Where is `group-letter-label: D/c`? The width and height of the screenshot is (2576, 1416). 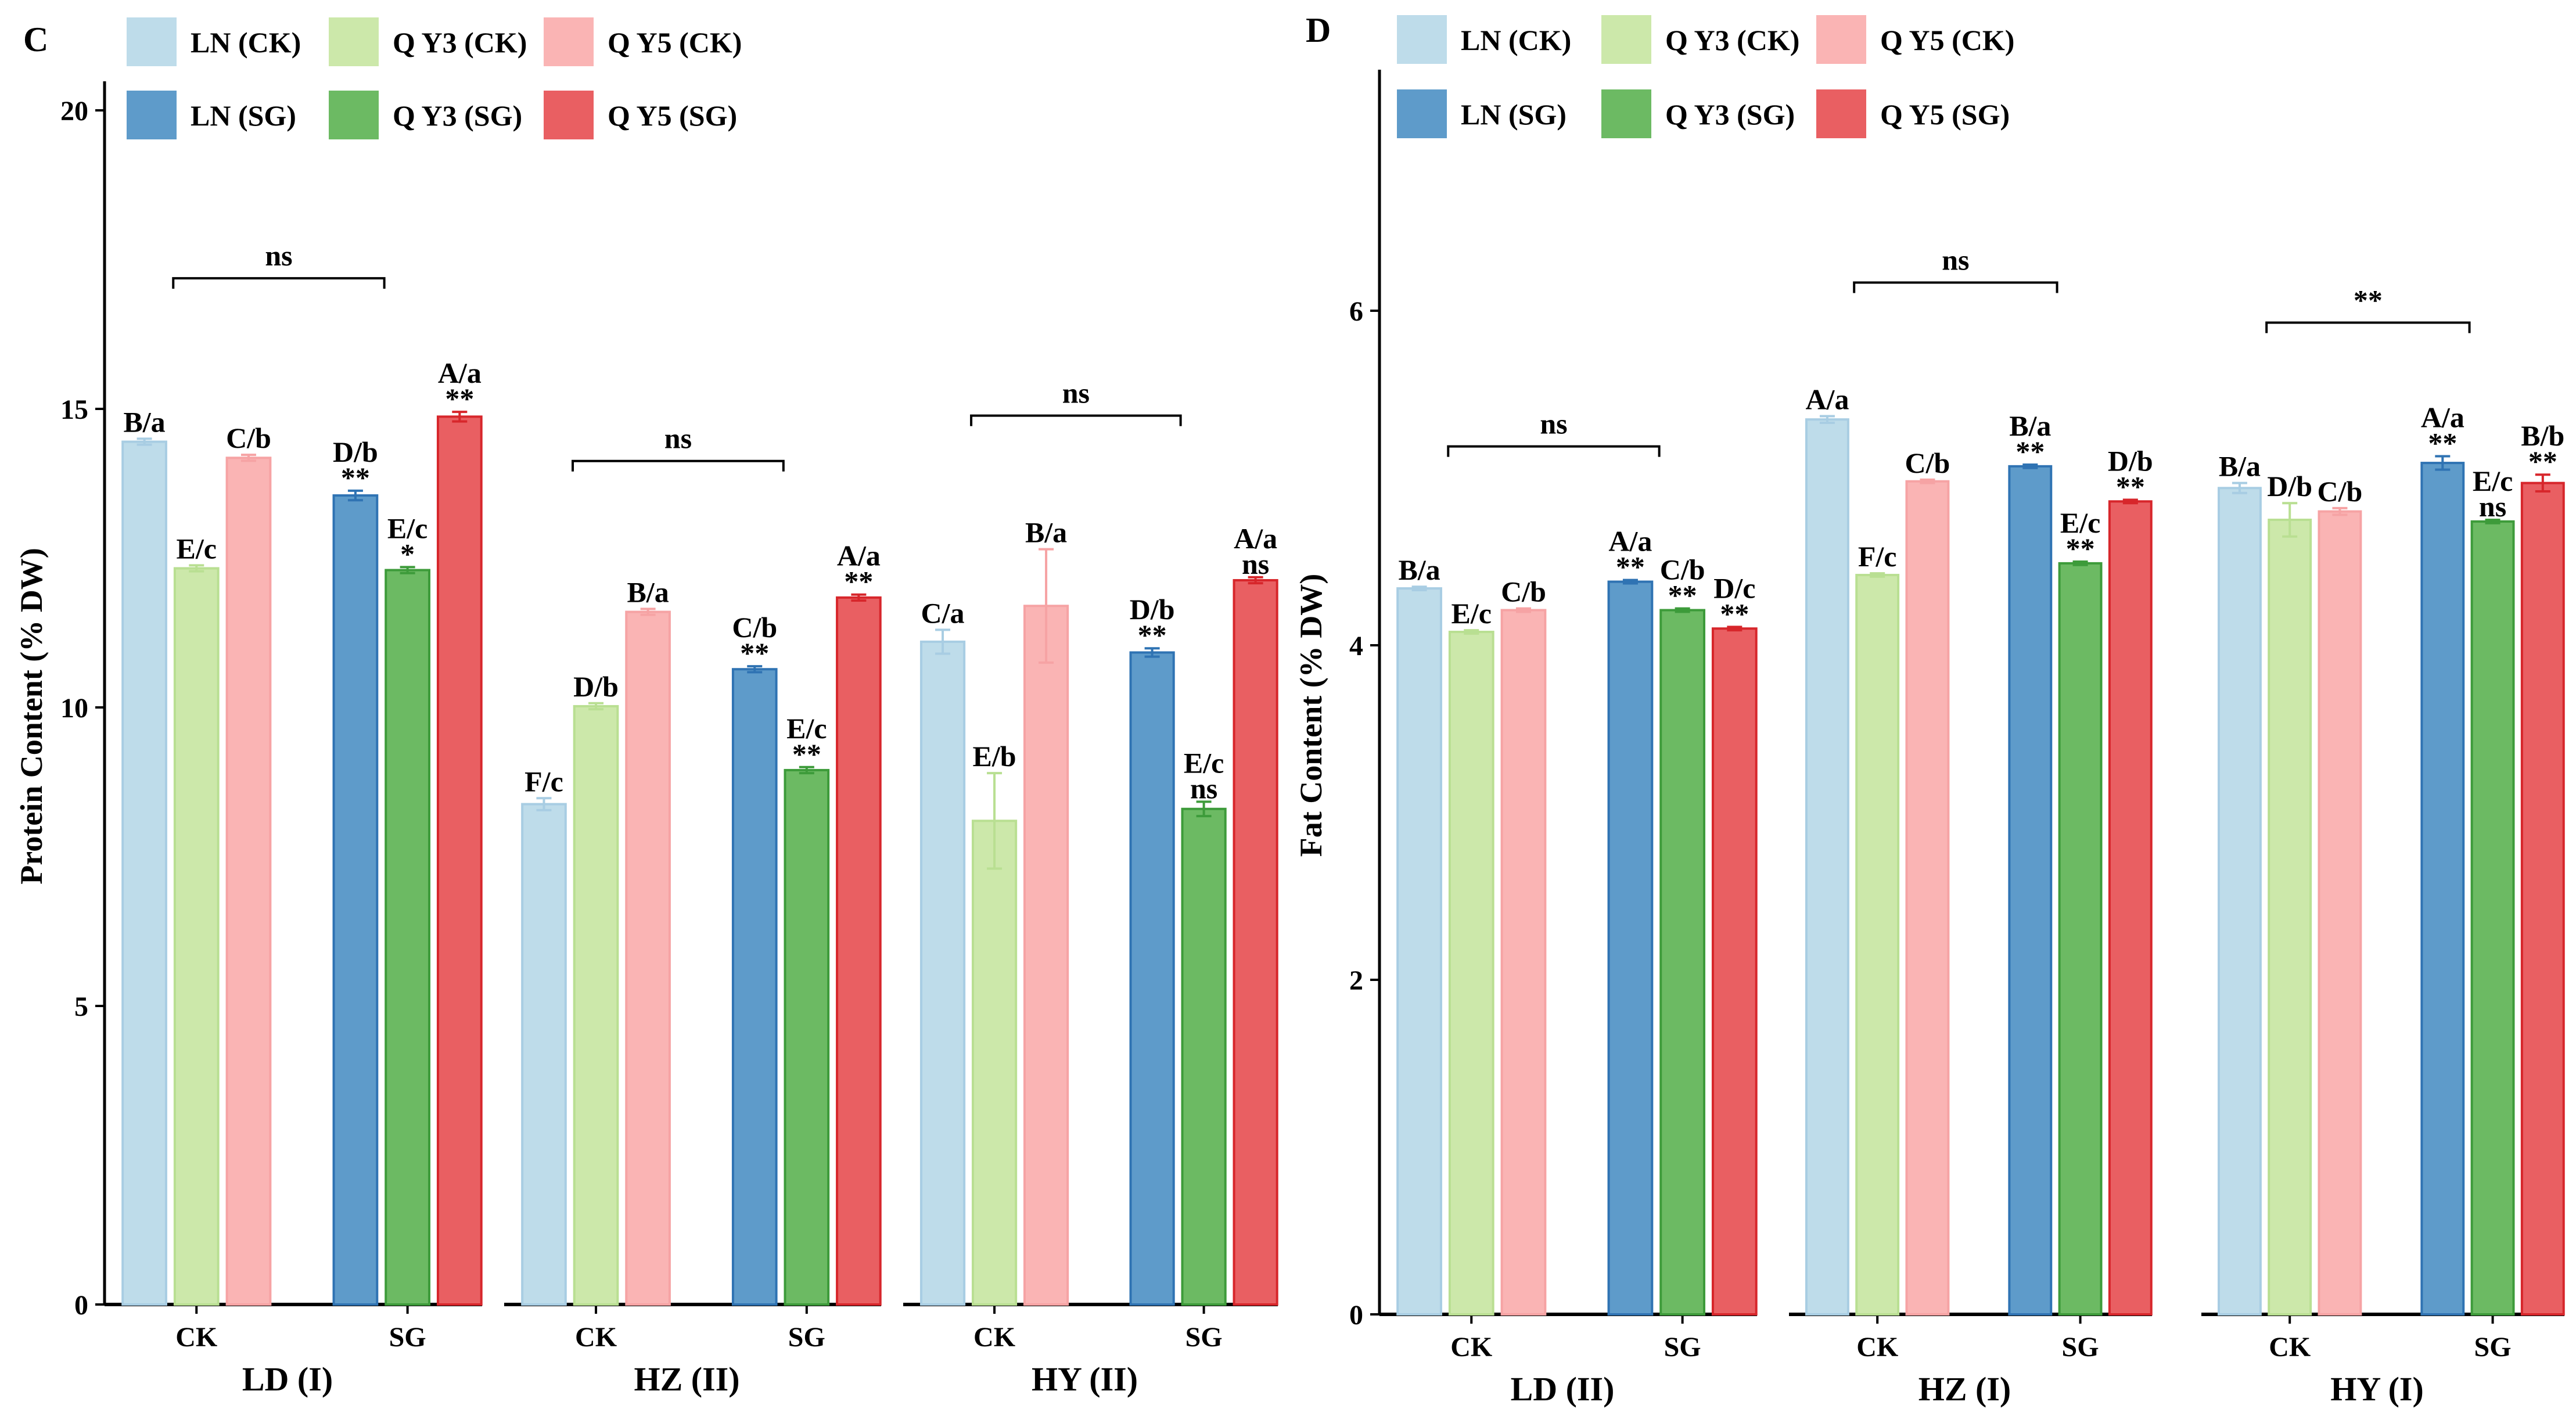
group-letter-label: D/c is located at coordinates (1734, 588).